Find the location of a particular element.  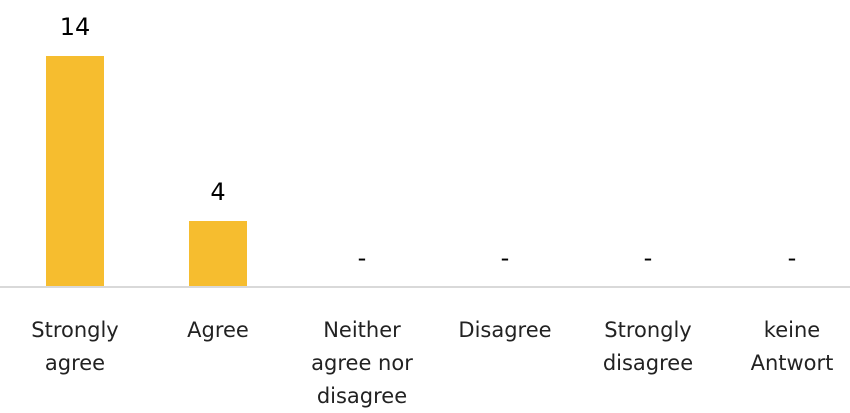

data-label-4: - is located at coordinates (505, 258).